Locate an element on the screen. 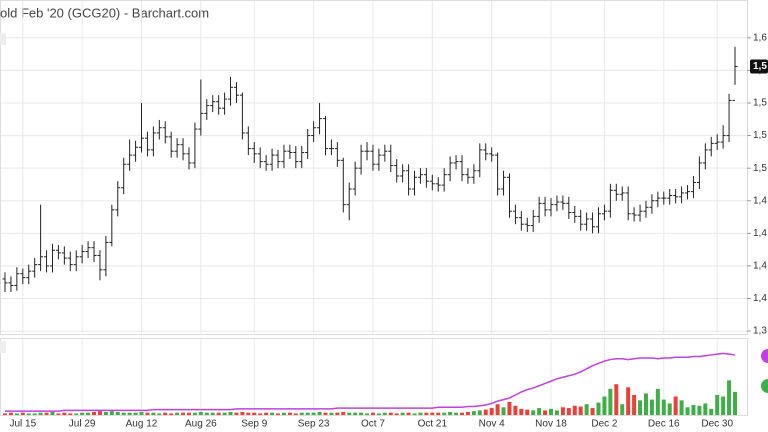 The height and width of the screenshot is (432, 768). x-tick-label: Sep 23 is located at coordinates (314, 424).